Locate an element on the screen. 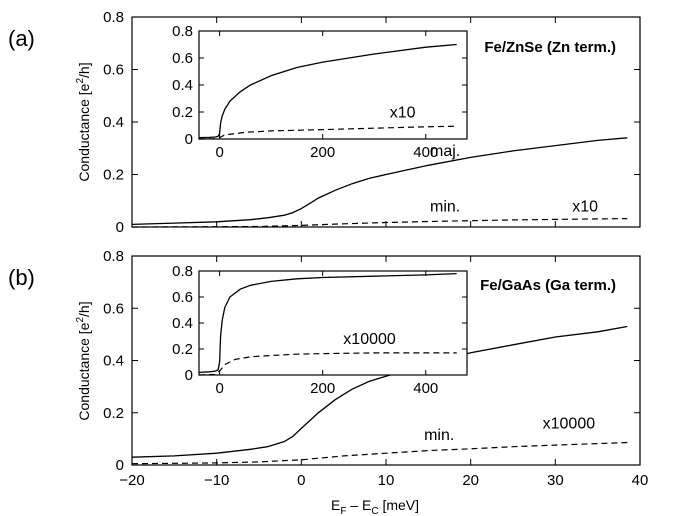 This screenshot has width=673, height=516. x-axis-title: EF – EC [meV] is located at coordinates (375, 506).